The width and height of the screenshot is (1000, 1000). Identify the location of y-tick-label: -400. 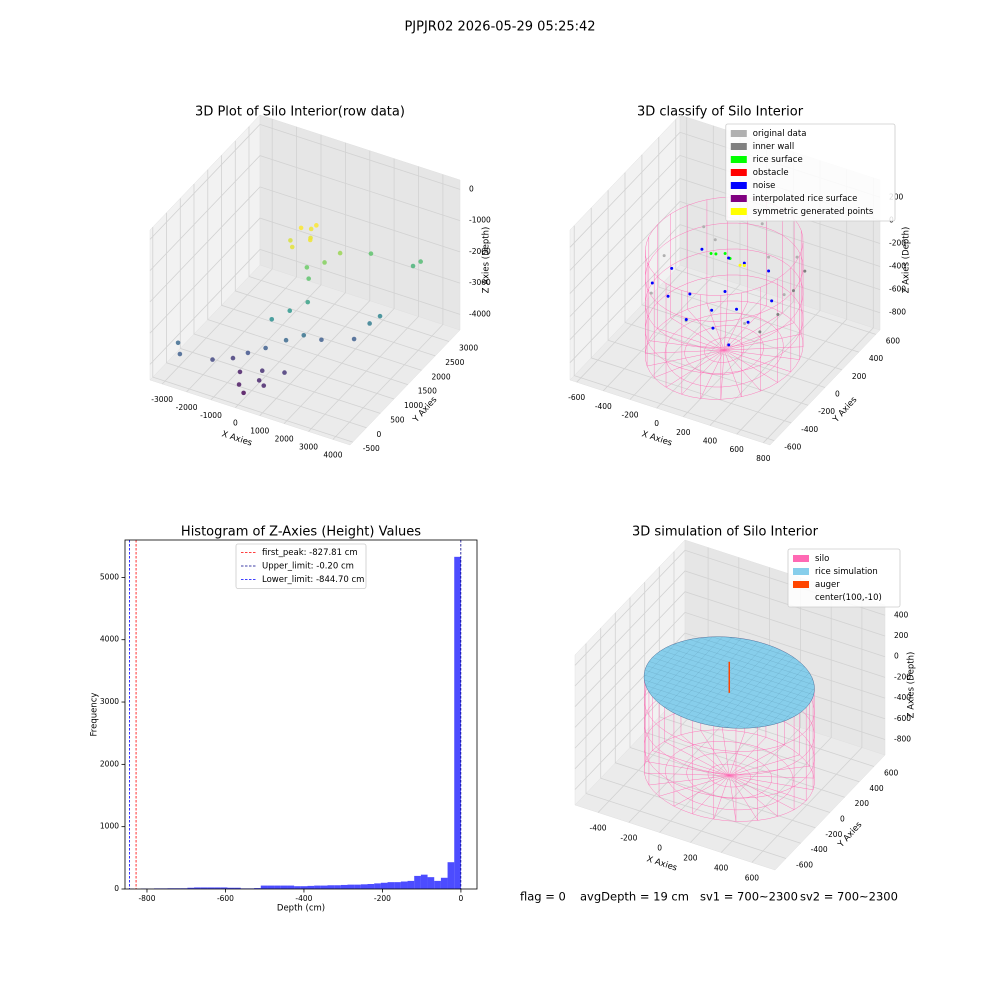
(819, 849).